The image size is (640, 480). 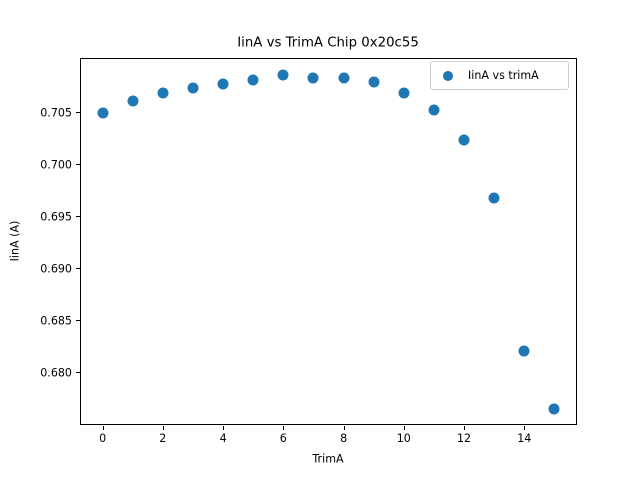 What do you see at coordinates (56, 216) in the screenshot?
I see `y-tick-label: 0.695` at bounding box center [56, 216].